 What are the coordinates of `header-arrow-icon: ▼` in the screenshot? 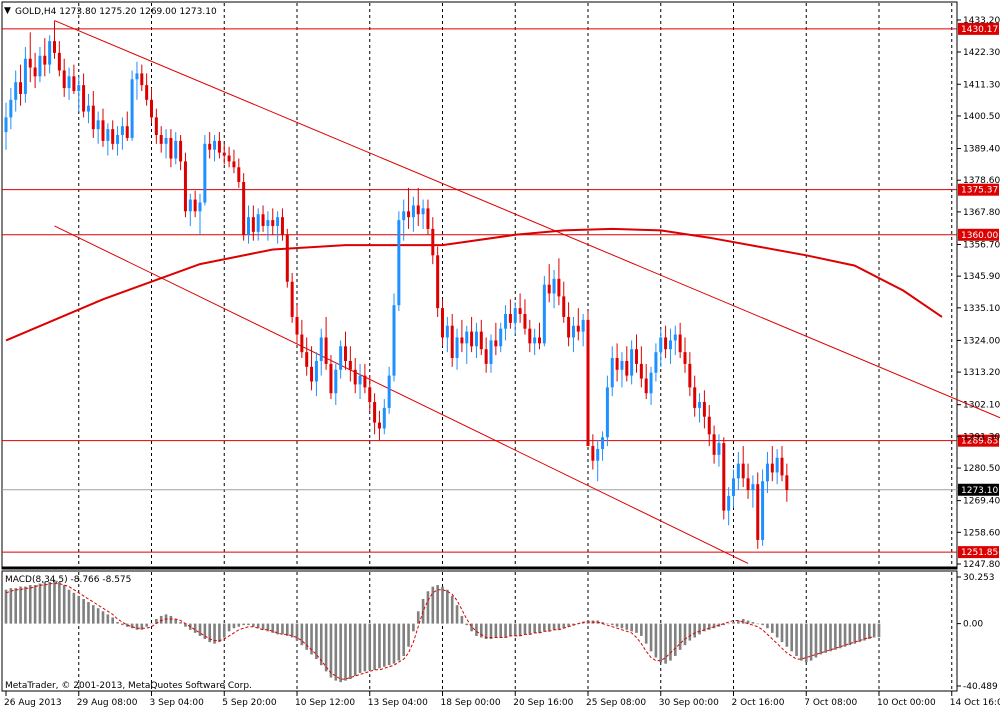 It's located at (7, 11).